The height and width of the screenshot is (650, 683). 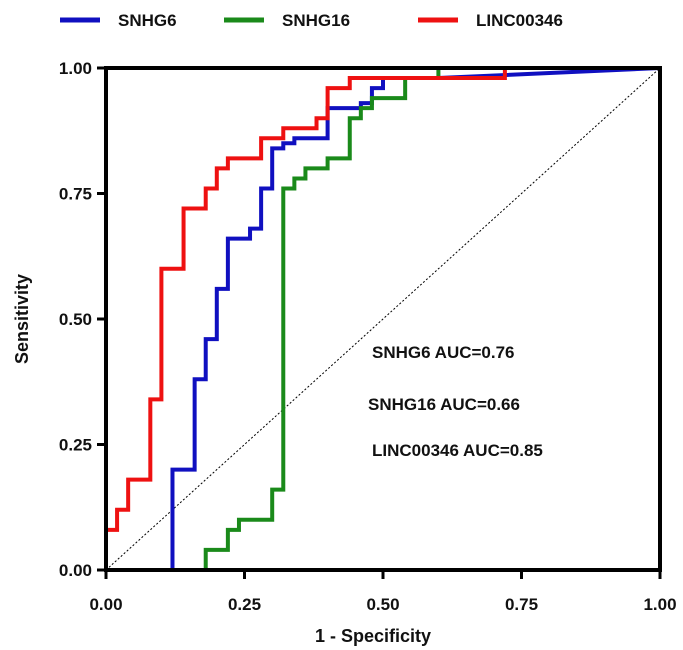 What do you see at coordinates (105, 604) in the screenshot?
I see `x-tick-label: 0.00` at bounding box center [105, 604].